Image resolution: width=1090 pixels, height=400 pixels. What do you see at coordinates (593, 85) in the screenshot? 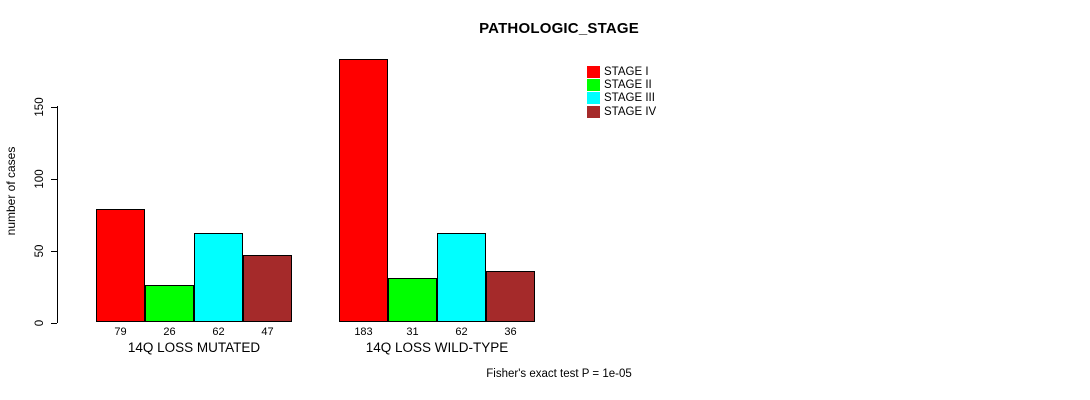
I see `stage-ii-swatch-icon` at bounding box center [593, 85].